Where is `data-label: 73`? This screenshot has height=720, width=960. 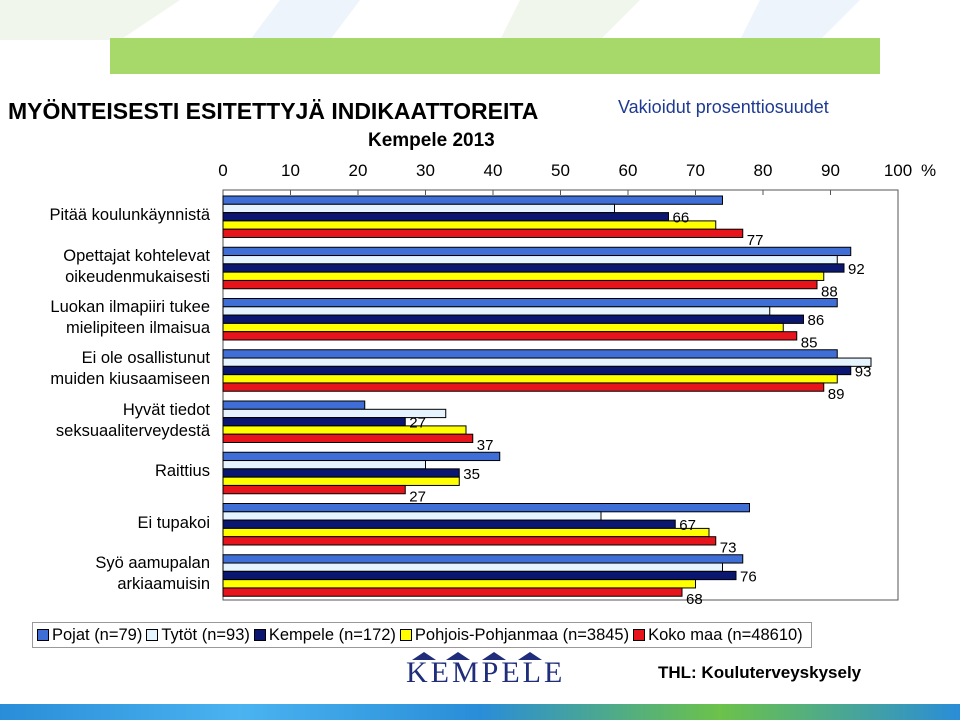 data-label: 73 is located at coordinates (728, 548).